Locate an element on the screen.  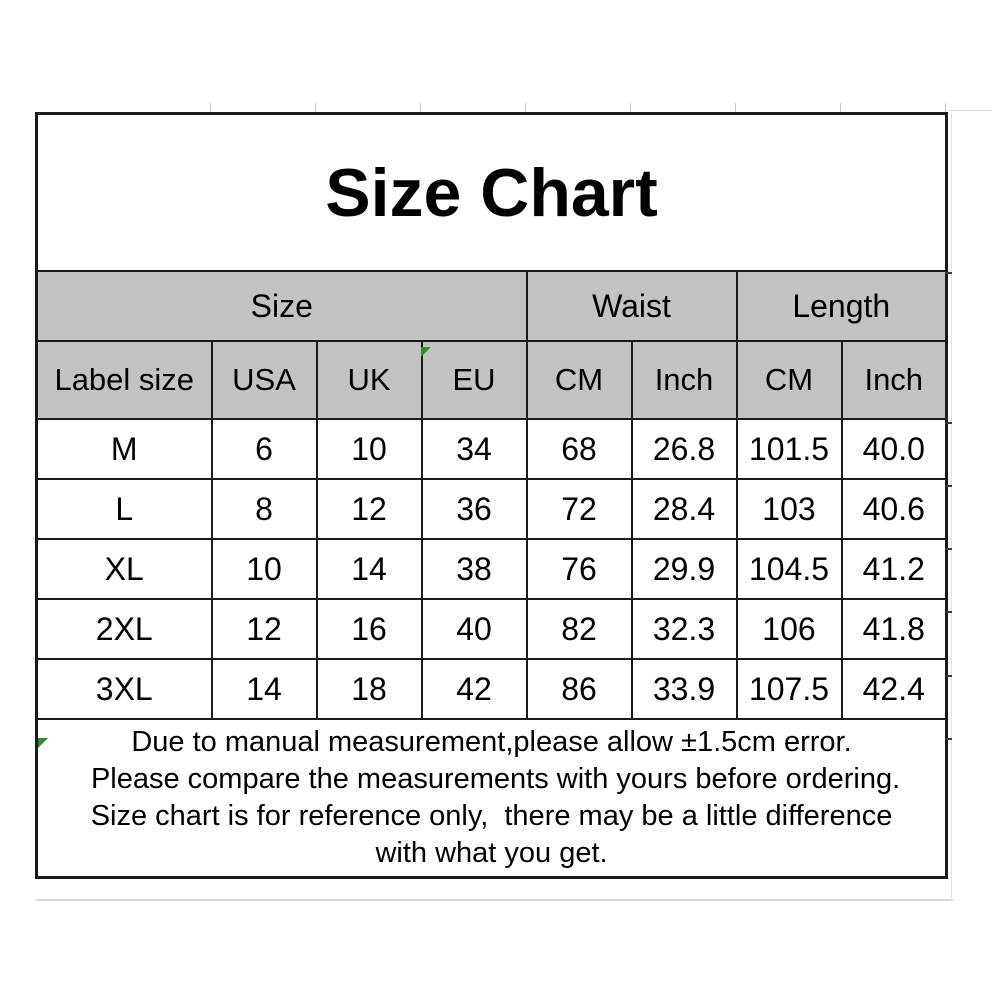
cell: 32.3 is located at coordinates (684, 629).